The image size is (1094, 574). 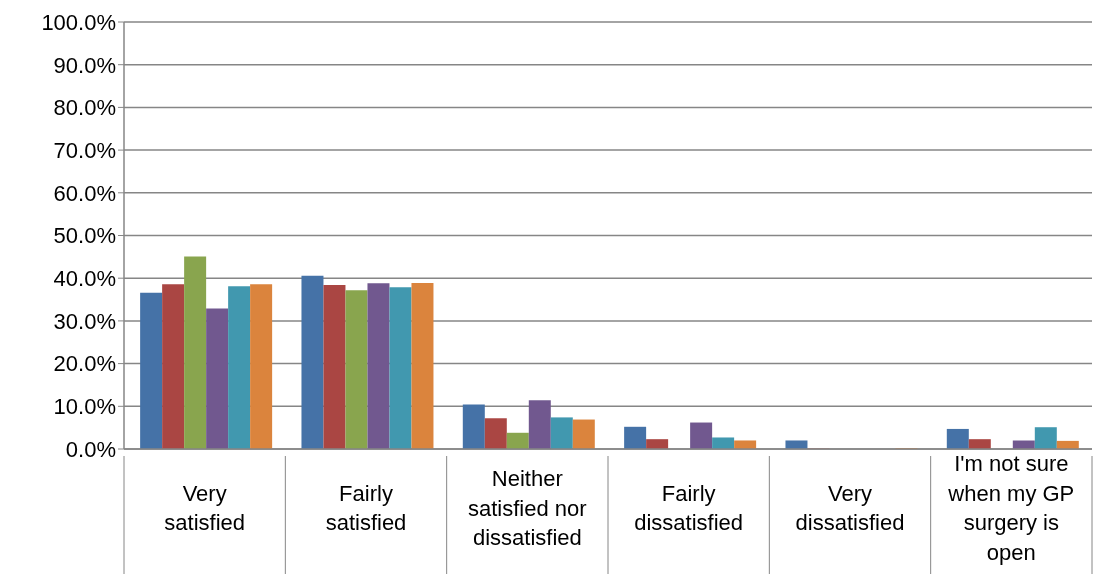 What do you see at coordinates (84, 321) in the screenshot?
I see `y-tick-label: 30.0%` at bounding box center [84, 321].